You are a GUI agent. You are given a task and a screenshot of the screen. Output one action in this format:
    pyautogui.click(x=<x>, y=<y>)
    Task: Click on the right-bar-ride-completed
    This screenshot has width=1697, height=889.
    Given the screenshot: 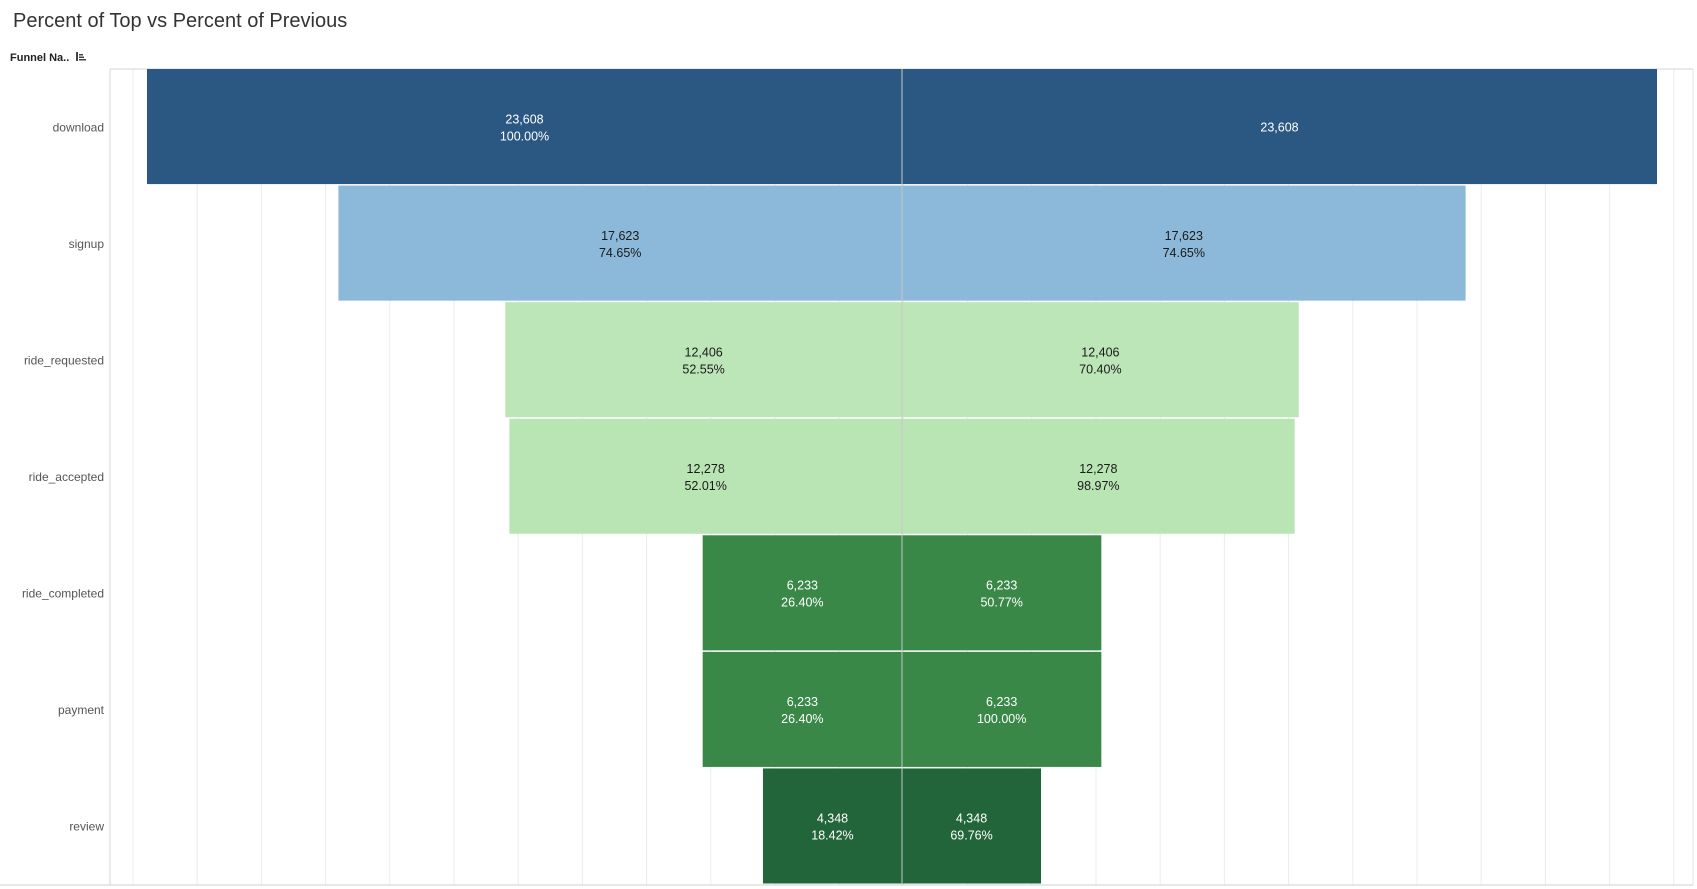 What is the action you would take?
    pyautogui.click(x=1002, y=593)
    